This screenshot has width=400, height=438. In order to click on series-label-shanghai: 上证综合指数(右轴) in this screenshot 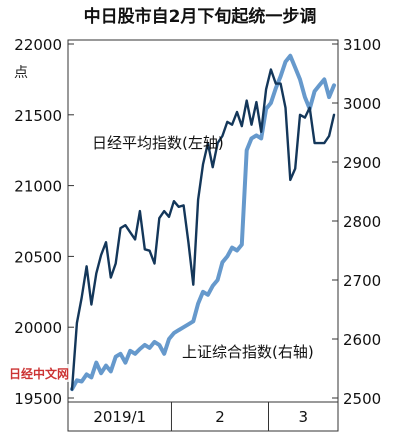, I will do `click(248, 352)`.